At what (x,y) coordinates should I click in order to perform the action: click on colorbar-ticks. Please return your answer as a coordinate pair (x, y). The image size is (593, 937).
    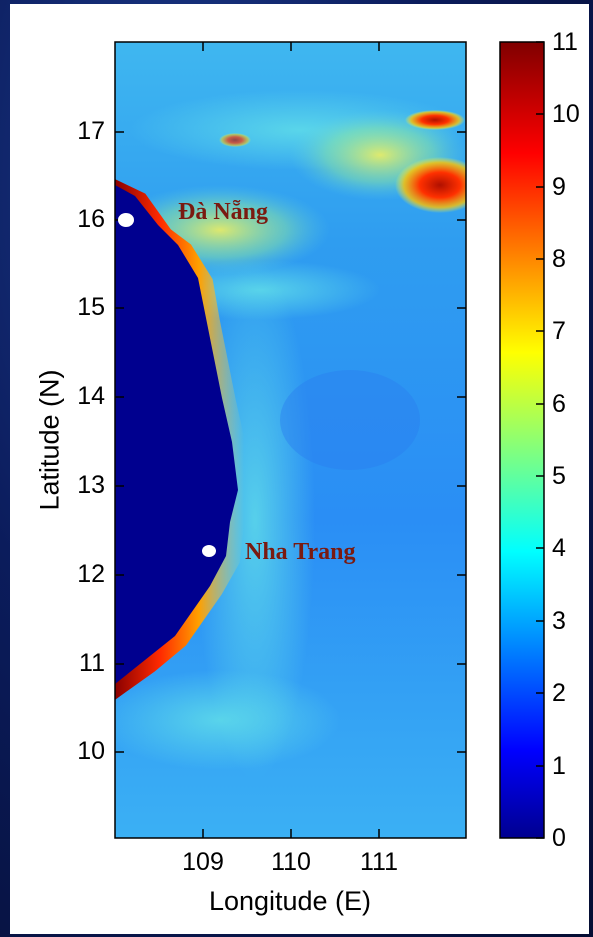
    Looking at the image, I should click on (540, 440).